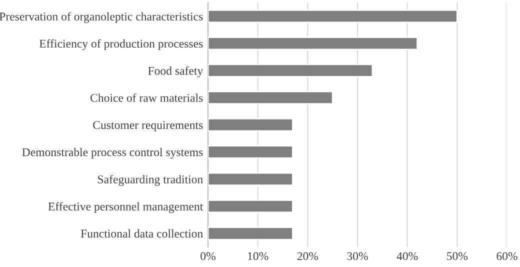  What do you see at coordinates (407, 256) in the screenshot?
I see `x-tick-label: 40%` at bounding box center [407, 256].